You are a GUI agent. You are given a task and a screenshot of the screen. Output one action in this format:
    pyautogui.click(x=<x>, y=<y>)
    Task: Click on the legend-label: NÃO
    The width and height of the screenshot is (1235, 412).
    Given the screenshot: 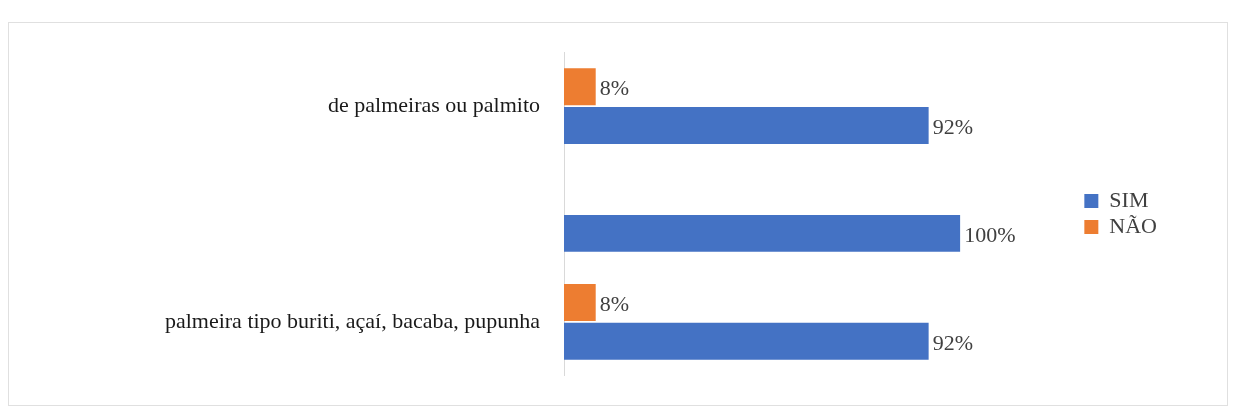 What is the action you would take?
    pyautogui.click(x=1133, y=225)
    